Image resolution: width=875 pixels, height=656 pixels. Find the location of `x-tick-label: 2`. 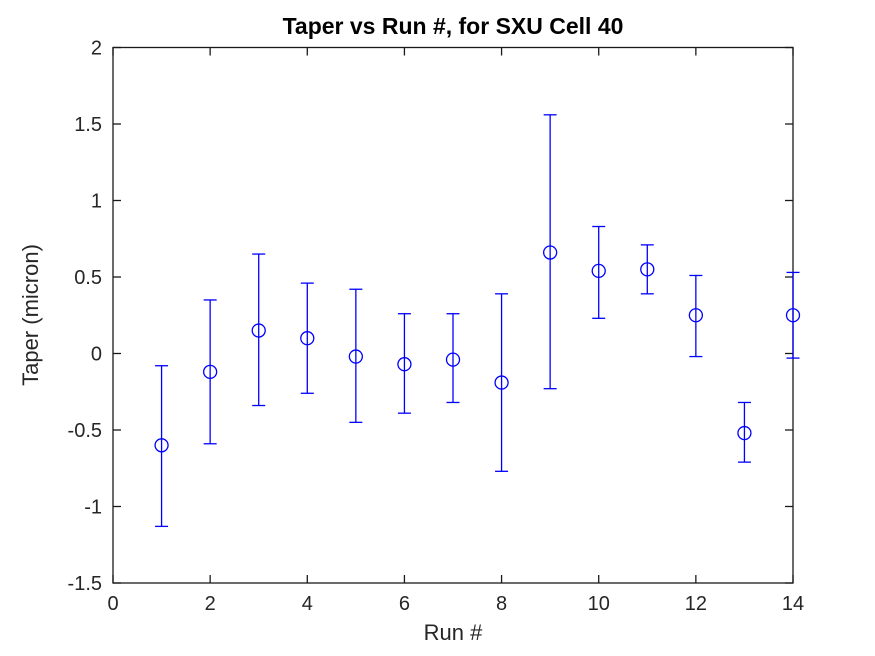

x-tick-label: 2 is located at coordinates (210, 604).